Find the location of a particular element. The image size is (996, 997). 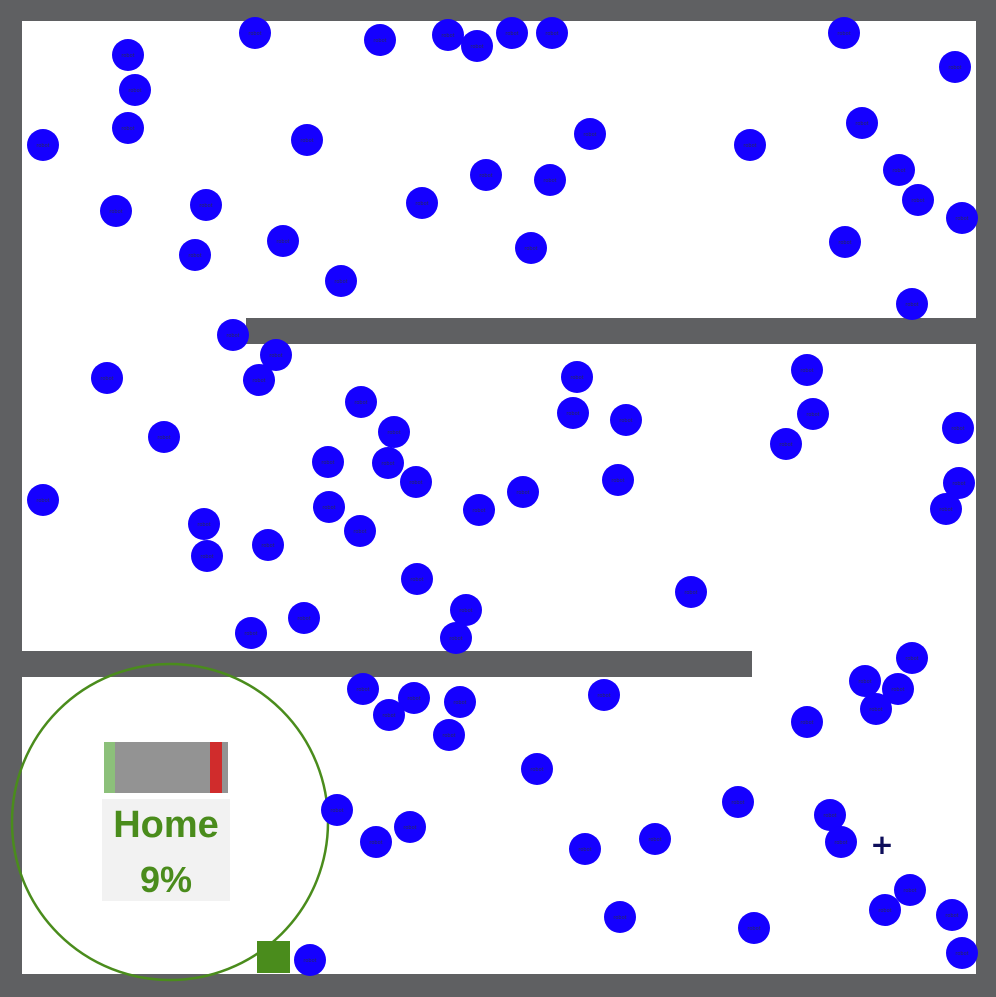

home-percent: 9% is located at coordinates (166, 879).